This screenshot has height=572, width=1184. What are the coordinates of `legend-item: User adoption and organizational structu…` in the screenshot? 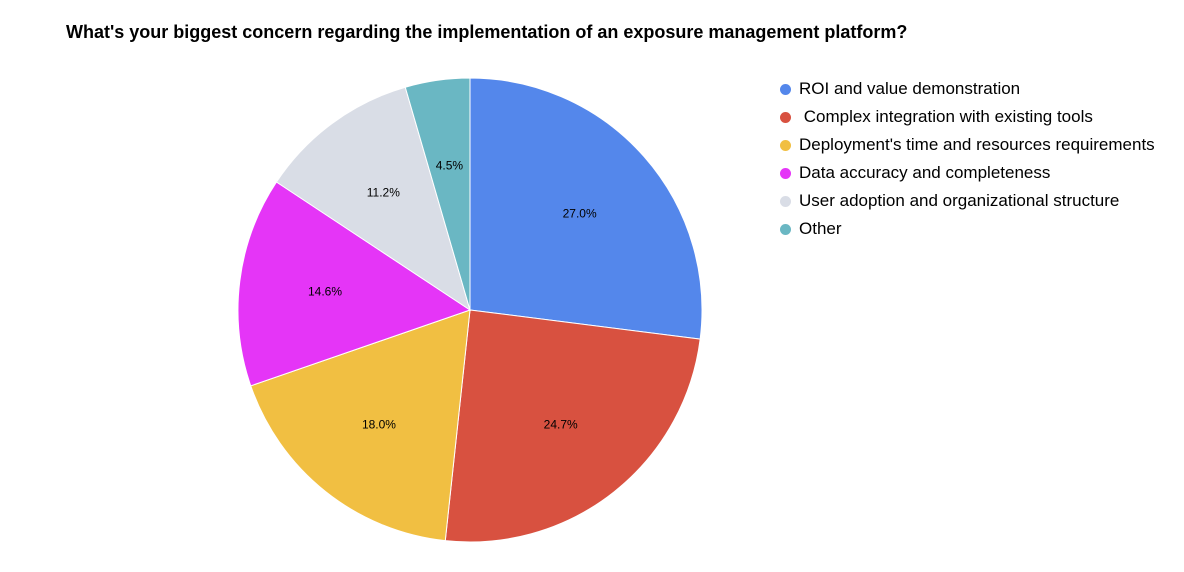 It's located at (967, 201).